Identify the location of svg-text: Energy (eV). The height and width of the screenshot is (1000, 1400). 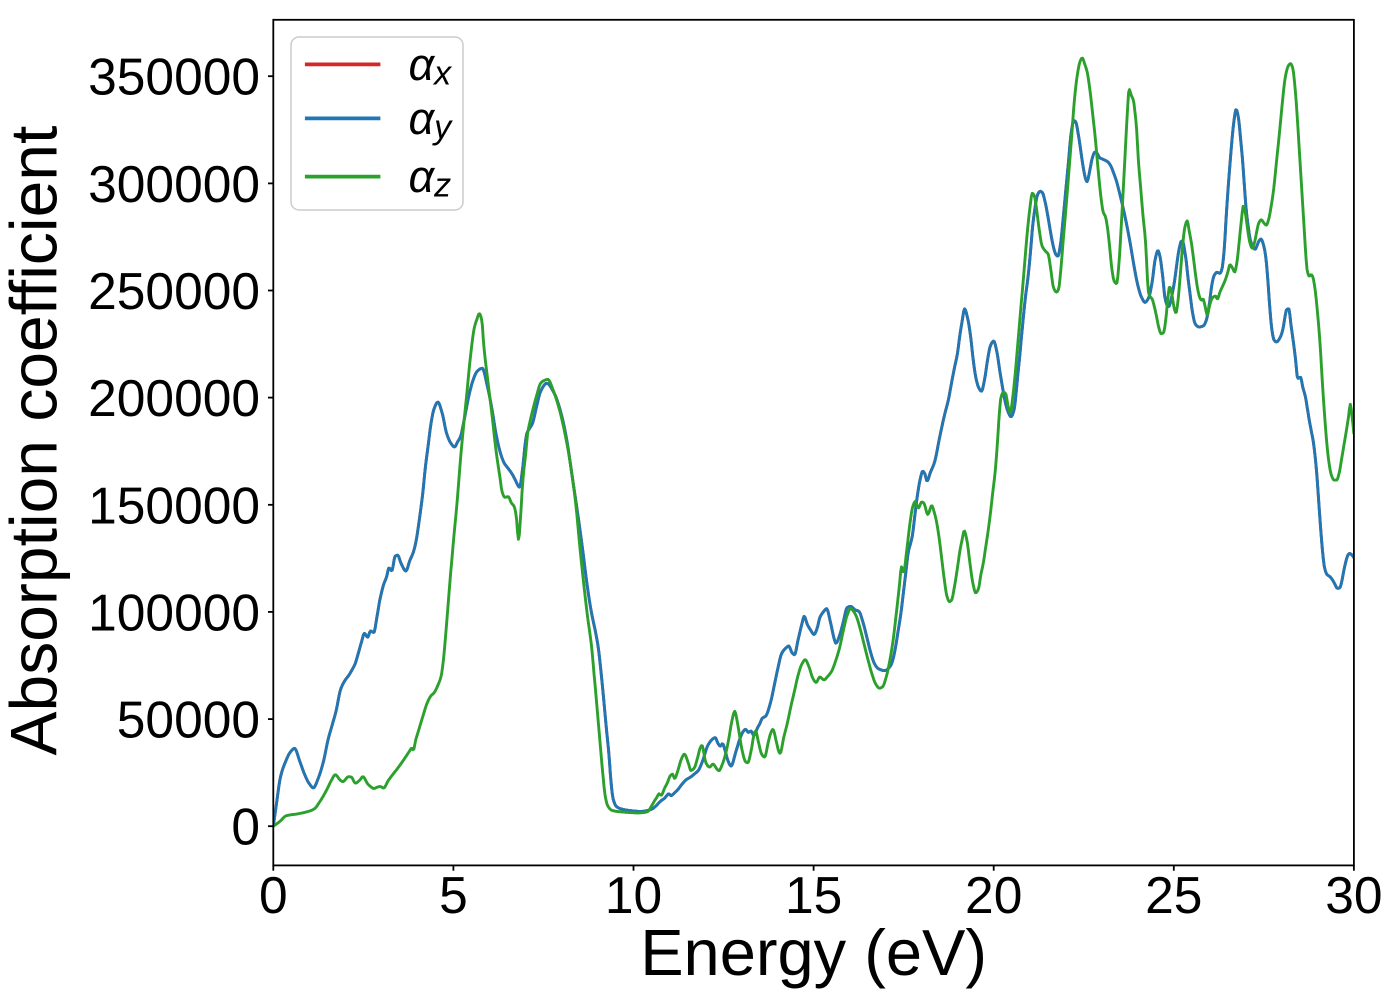
(813, 952).